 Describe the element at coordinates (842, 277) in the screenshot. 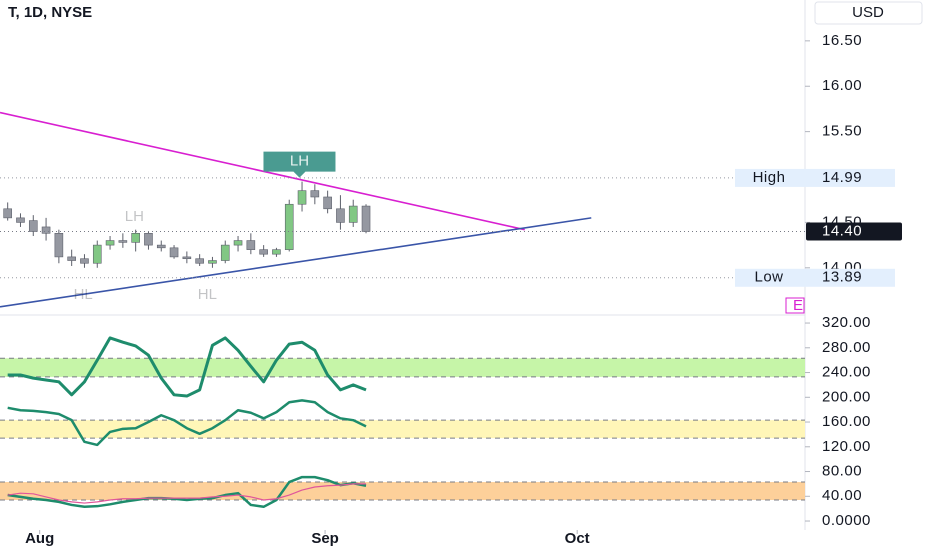

I see `level-value: 13.89` at that location.